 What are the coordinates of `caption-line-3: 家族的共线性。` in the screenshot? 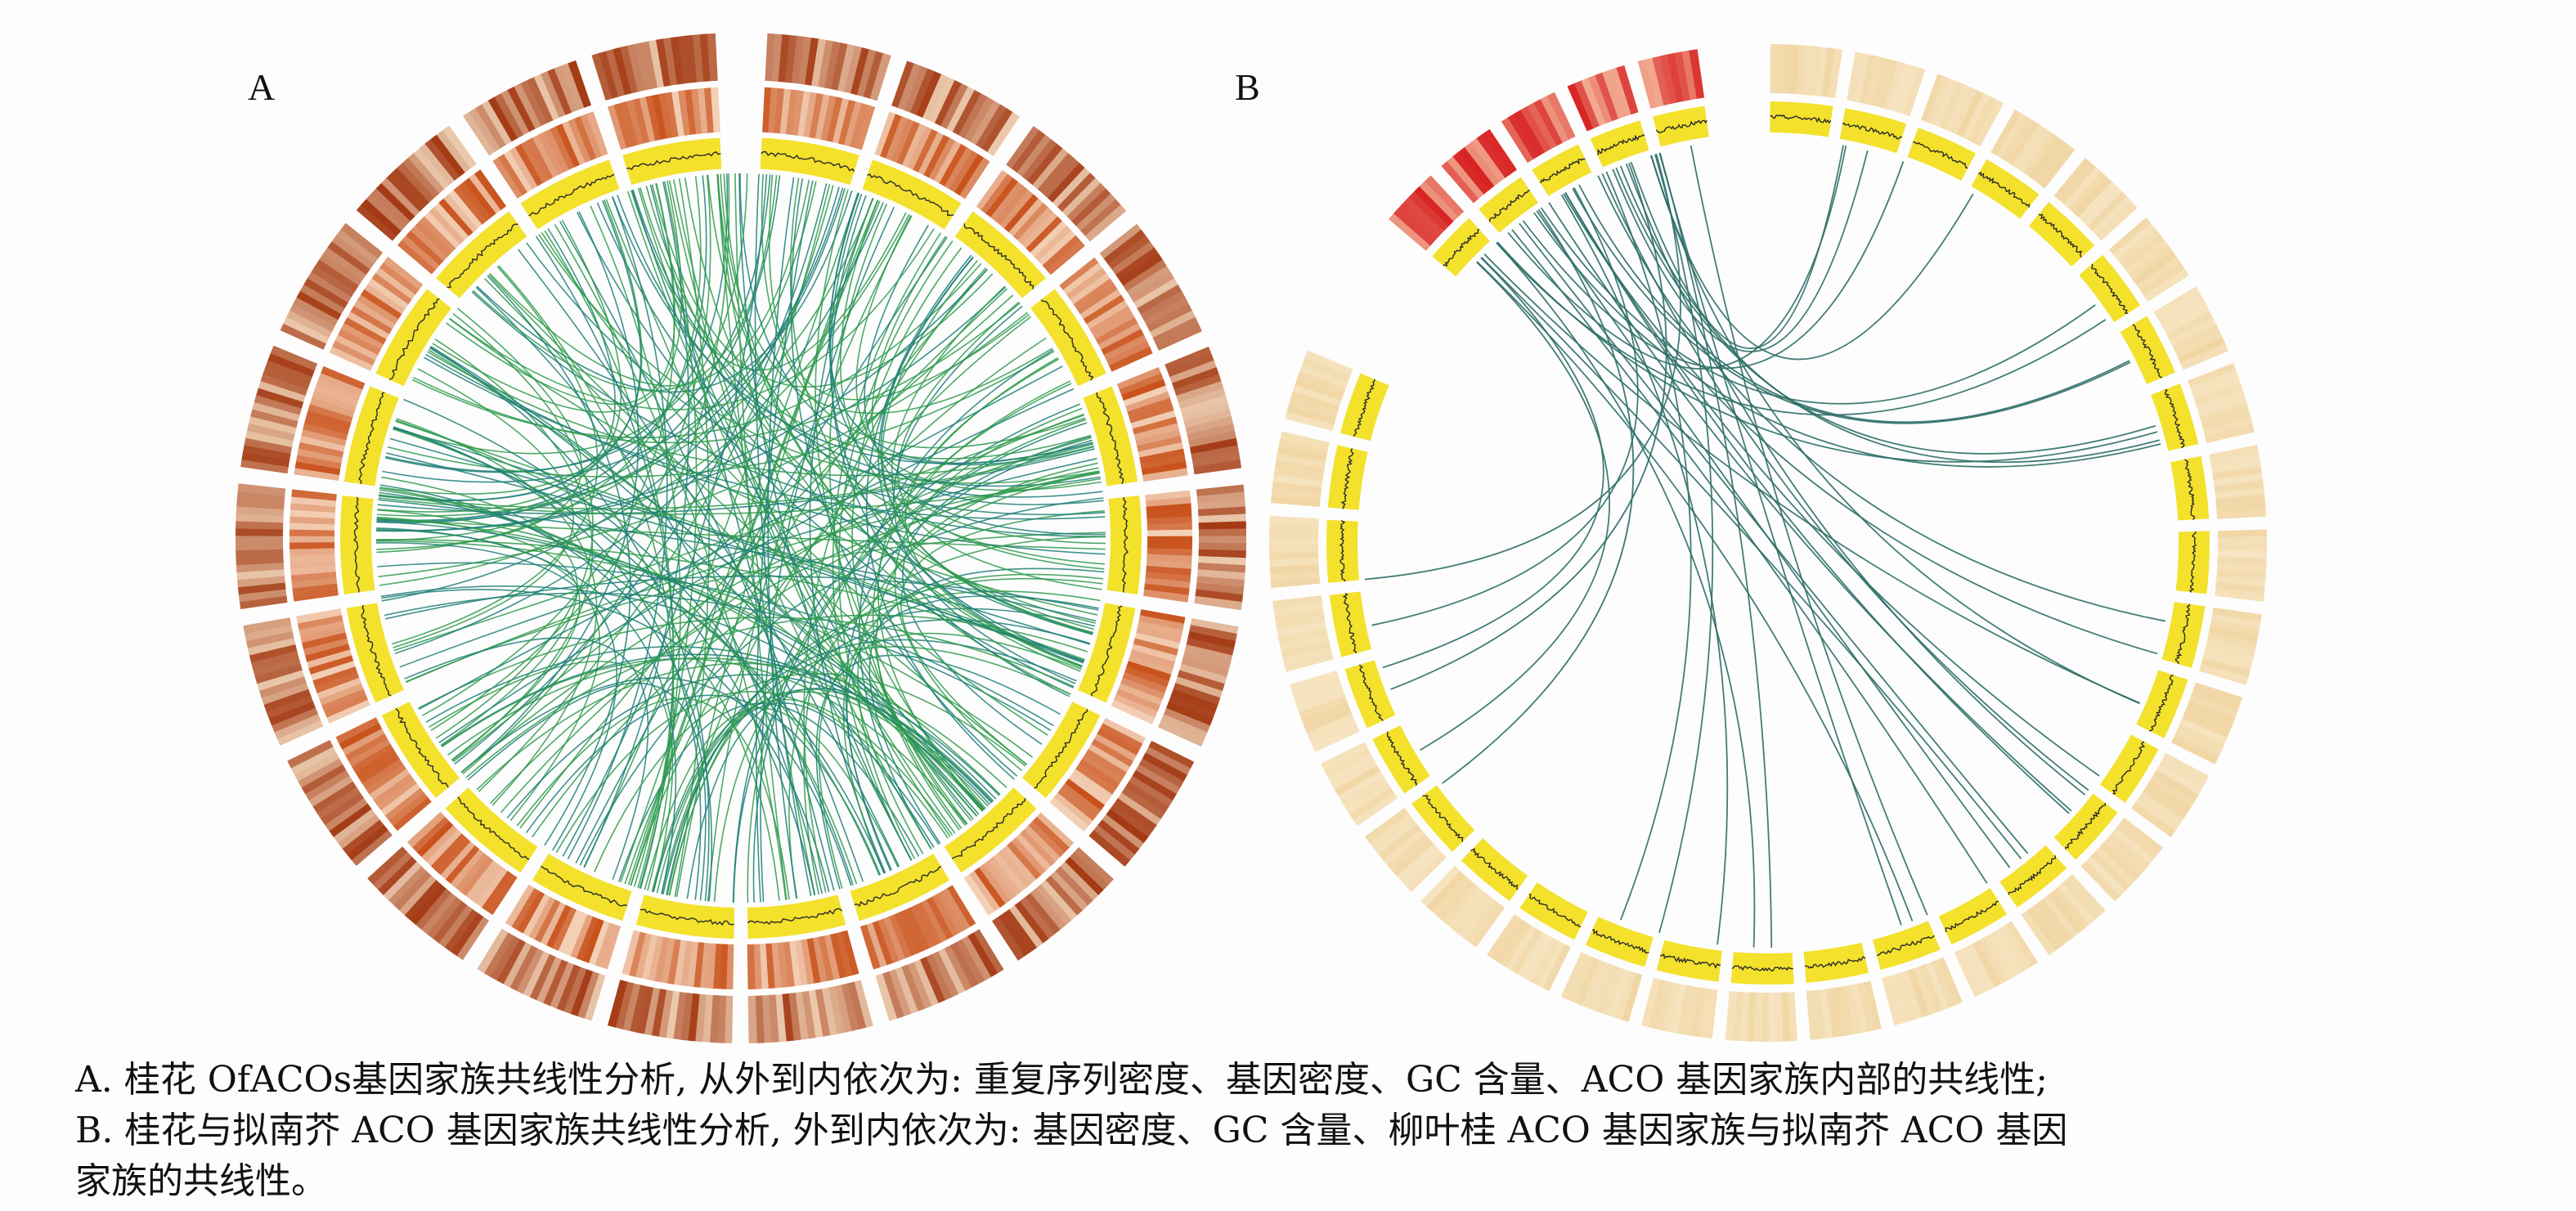 It's located at (201, 1181).